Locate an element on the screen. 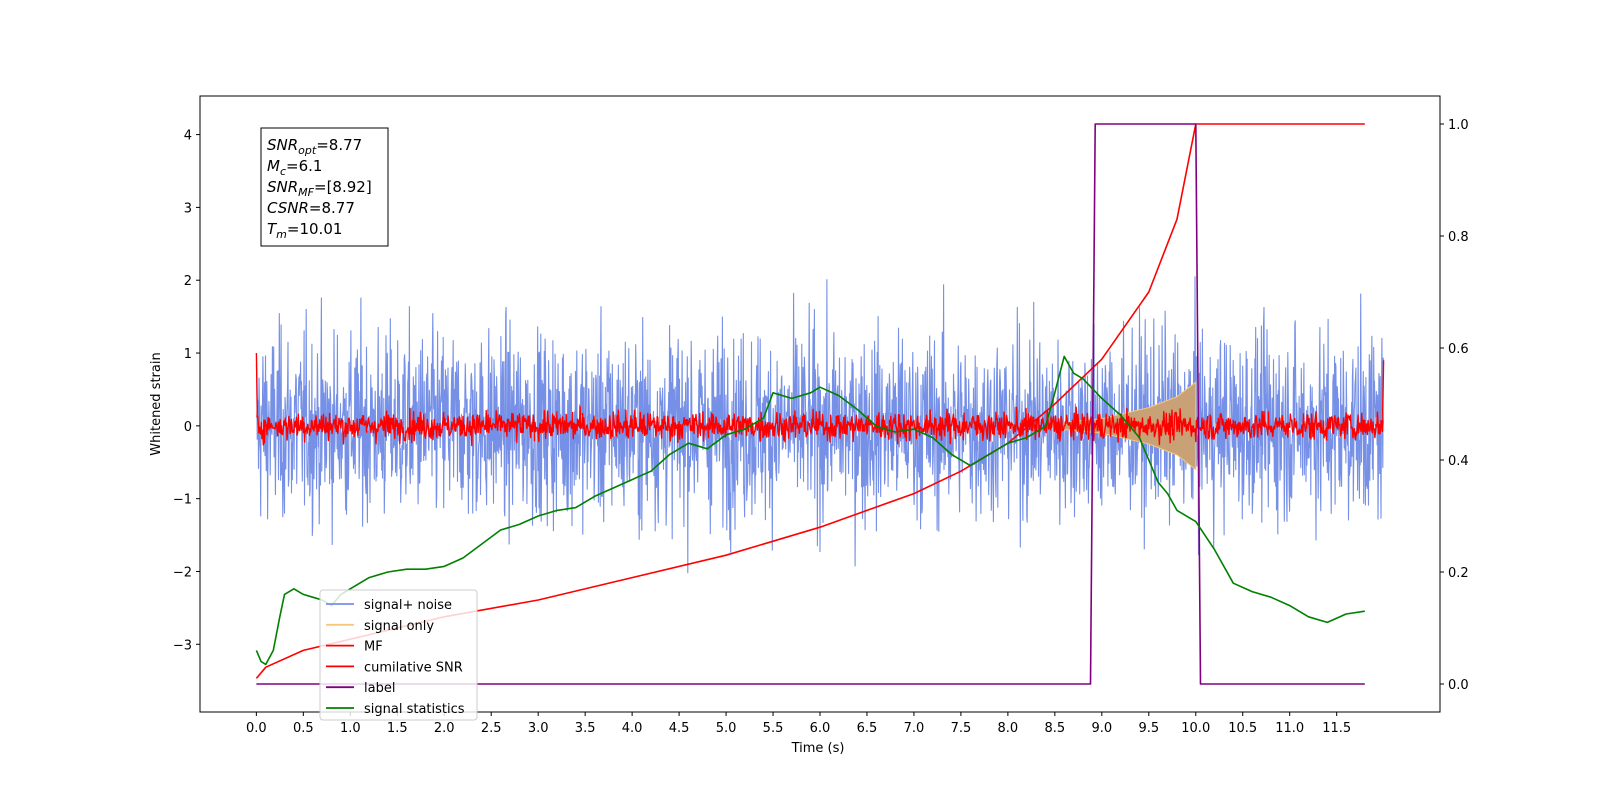  y-right-tick-label: 1.0 is located at coordinates (1458, 125).